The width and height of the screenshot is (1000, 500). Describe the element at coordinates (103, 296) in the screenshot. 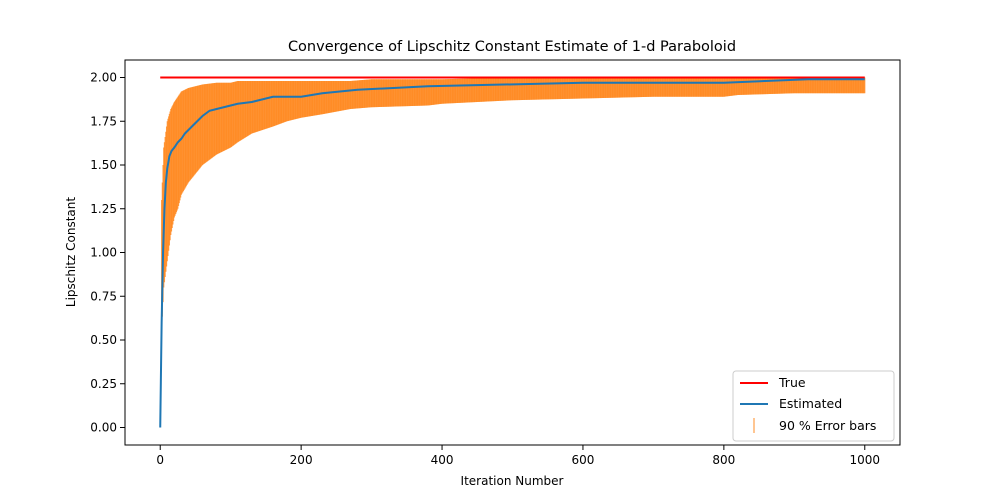

I see `y-tick-label: 0.75` at that location.